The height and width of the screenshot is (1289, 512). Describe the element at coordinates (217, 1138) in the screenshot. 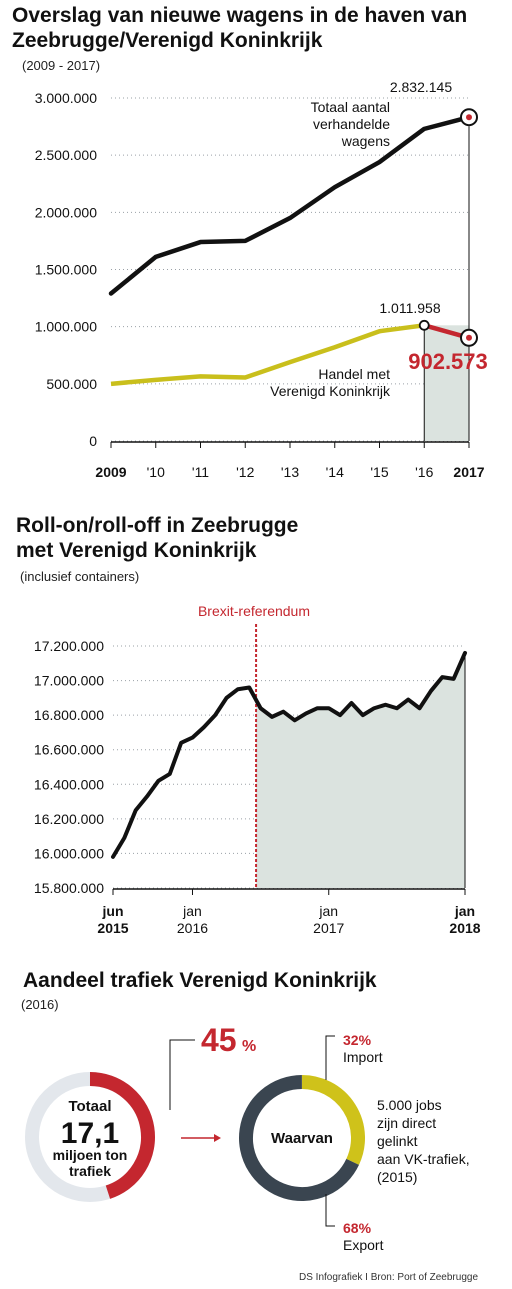

I see `arrow-head` at that location.